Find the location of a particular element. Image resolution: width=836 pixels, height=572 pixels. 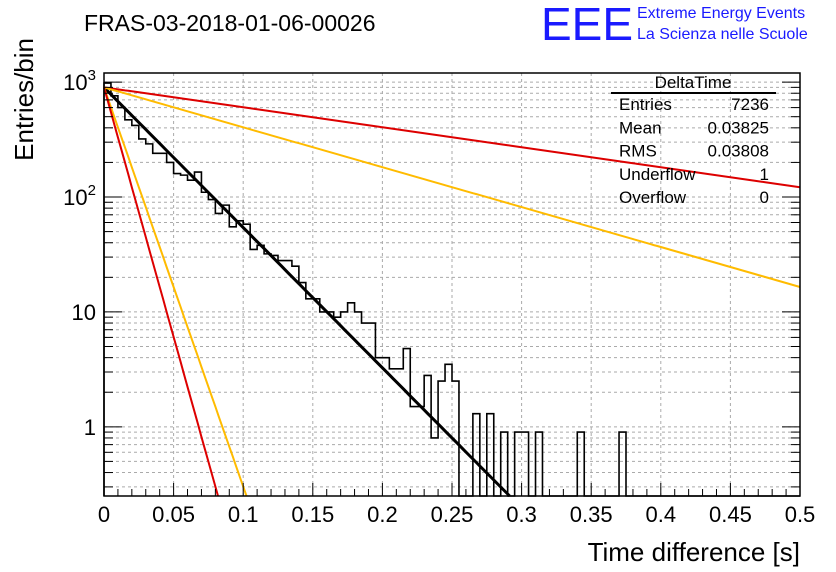

fit-curve-orange-steep is located at coordinates (175, 292).